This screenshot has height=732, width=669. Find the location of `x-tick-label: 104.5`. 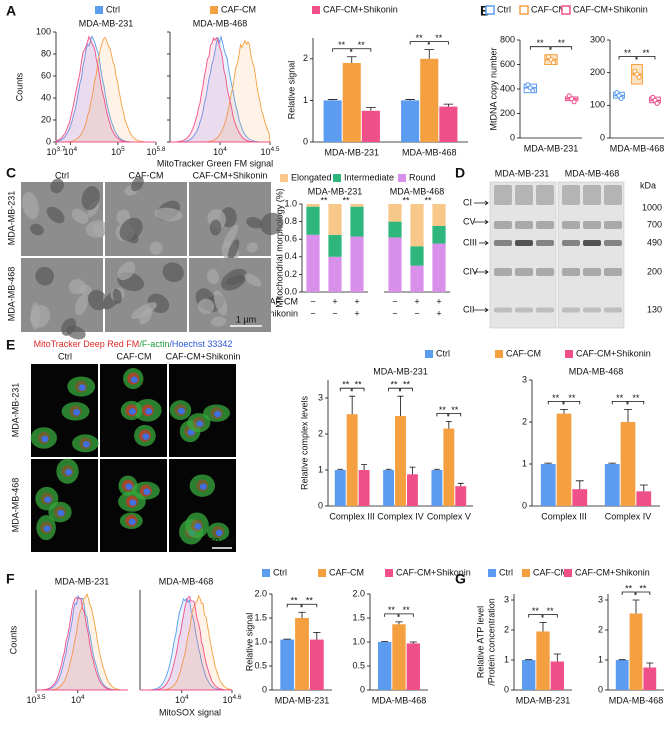

x-tick-label: 104.5 is located at coordinates (269, 152).